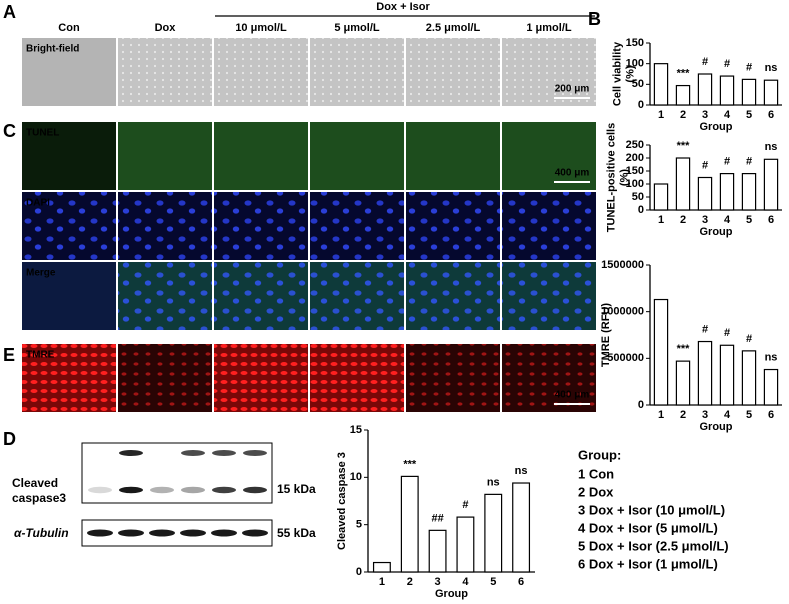  What do you see at coordinates (296, 533) in the screenshot?
I see `blot-size: 55 kDa` at bounding box center [296, 533].